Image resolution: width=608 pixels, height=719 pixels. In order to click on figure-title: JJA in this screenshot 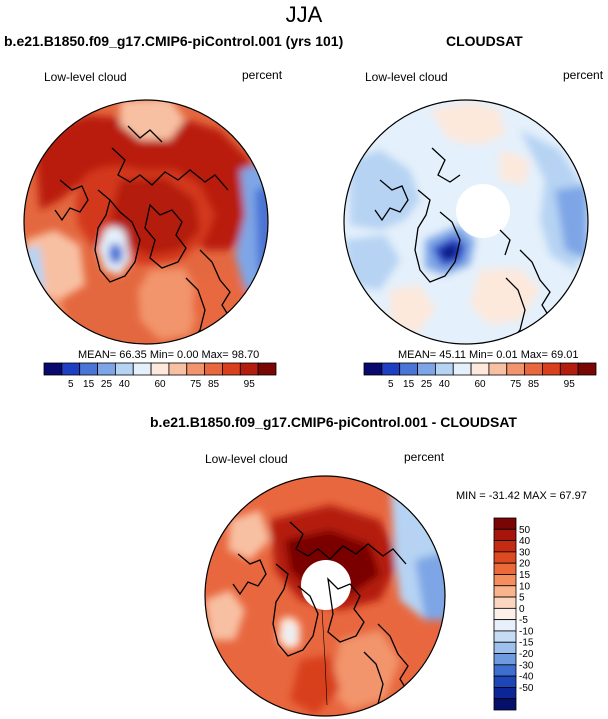, I will do `click(304, 14)`.